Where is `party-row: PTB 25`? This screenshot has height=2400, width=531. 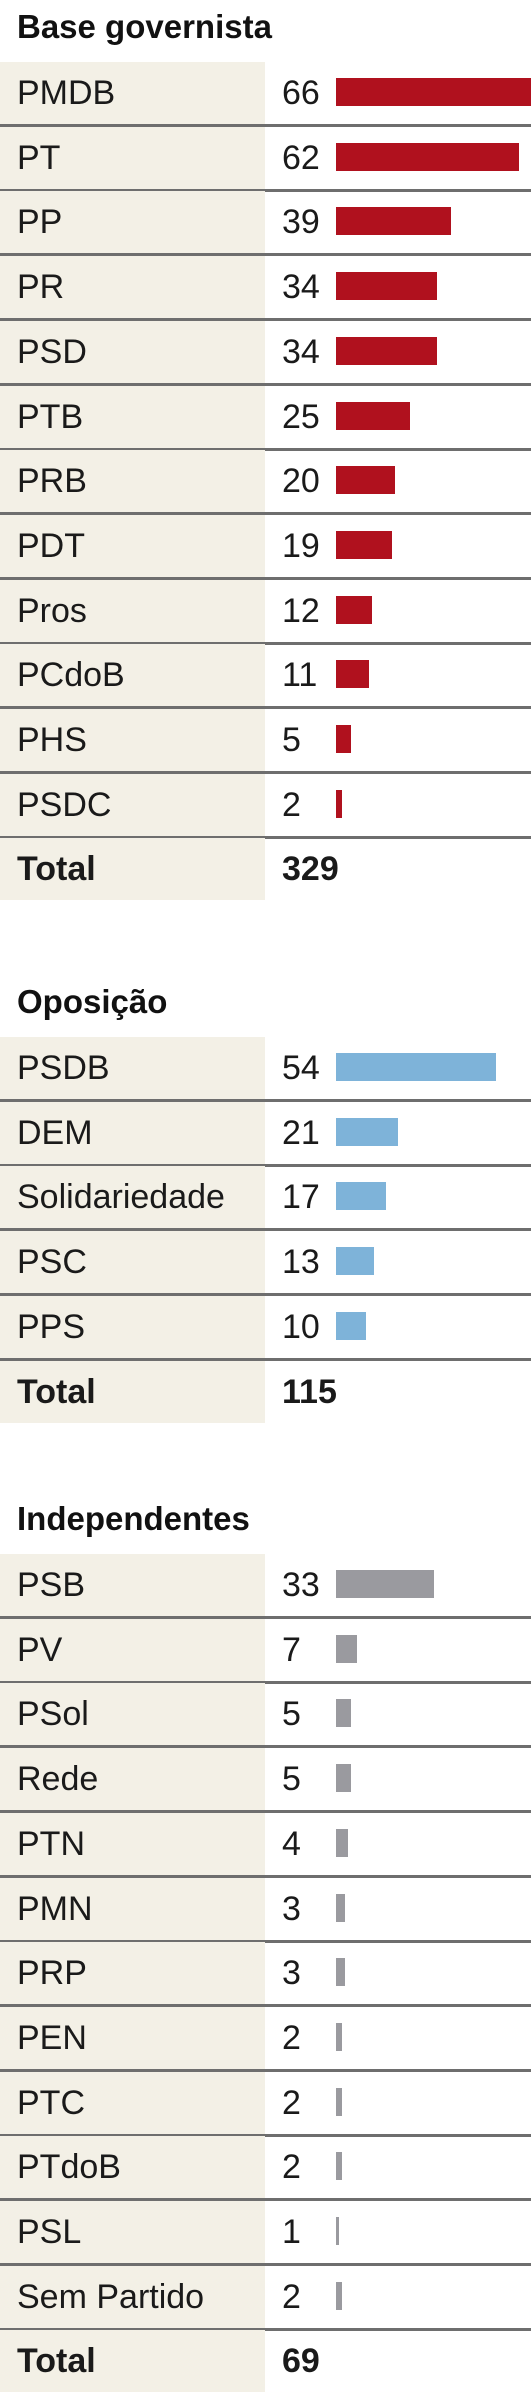 party-row: PTB 25 is located at coordinates (265, 418).